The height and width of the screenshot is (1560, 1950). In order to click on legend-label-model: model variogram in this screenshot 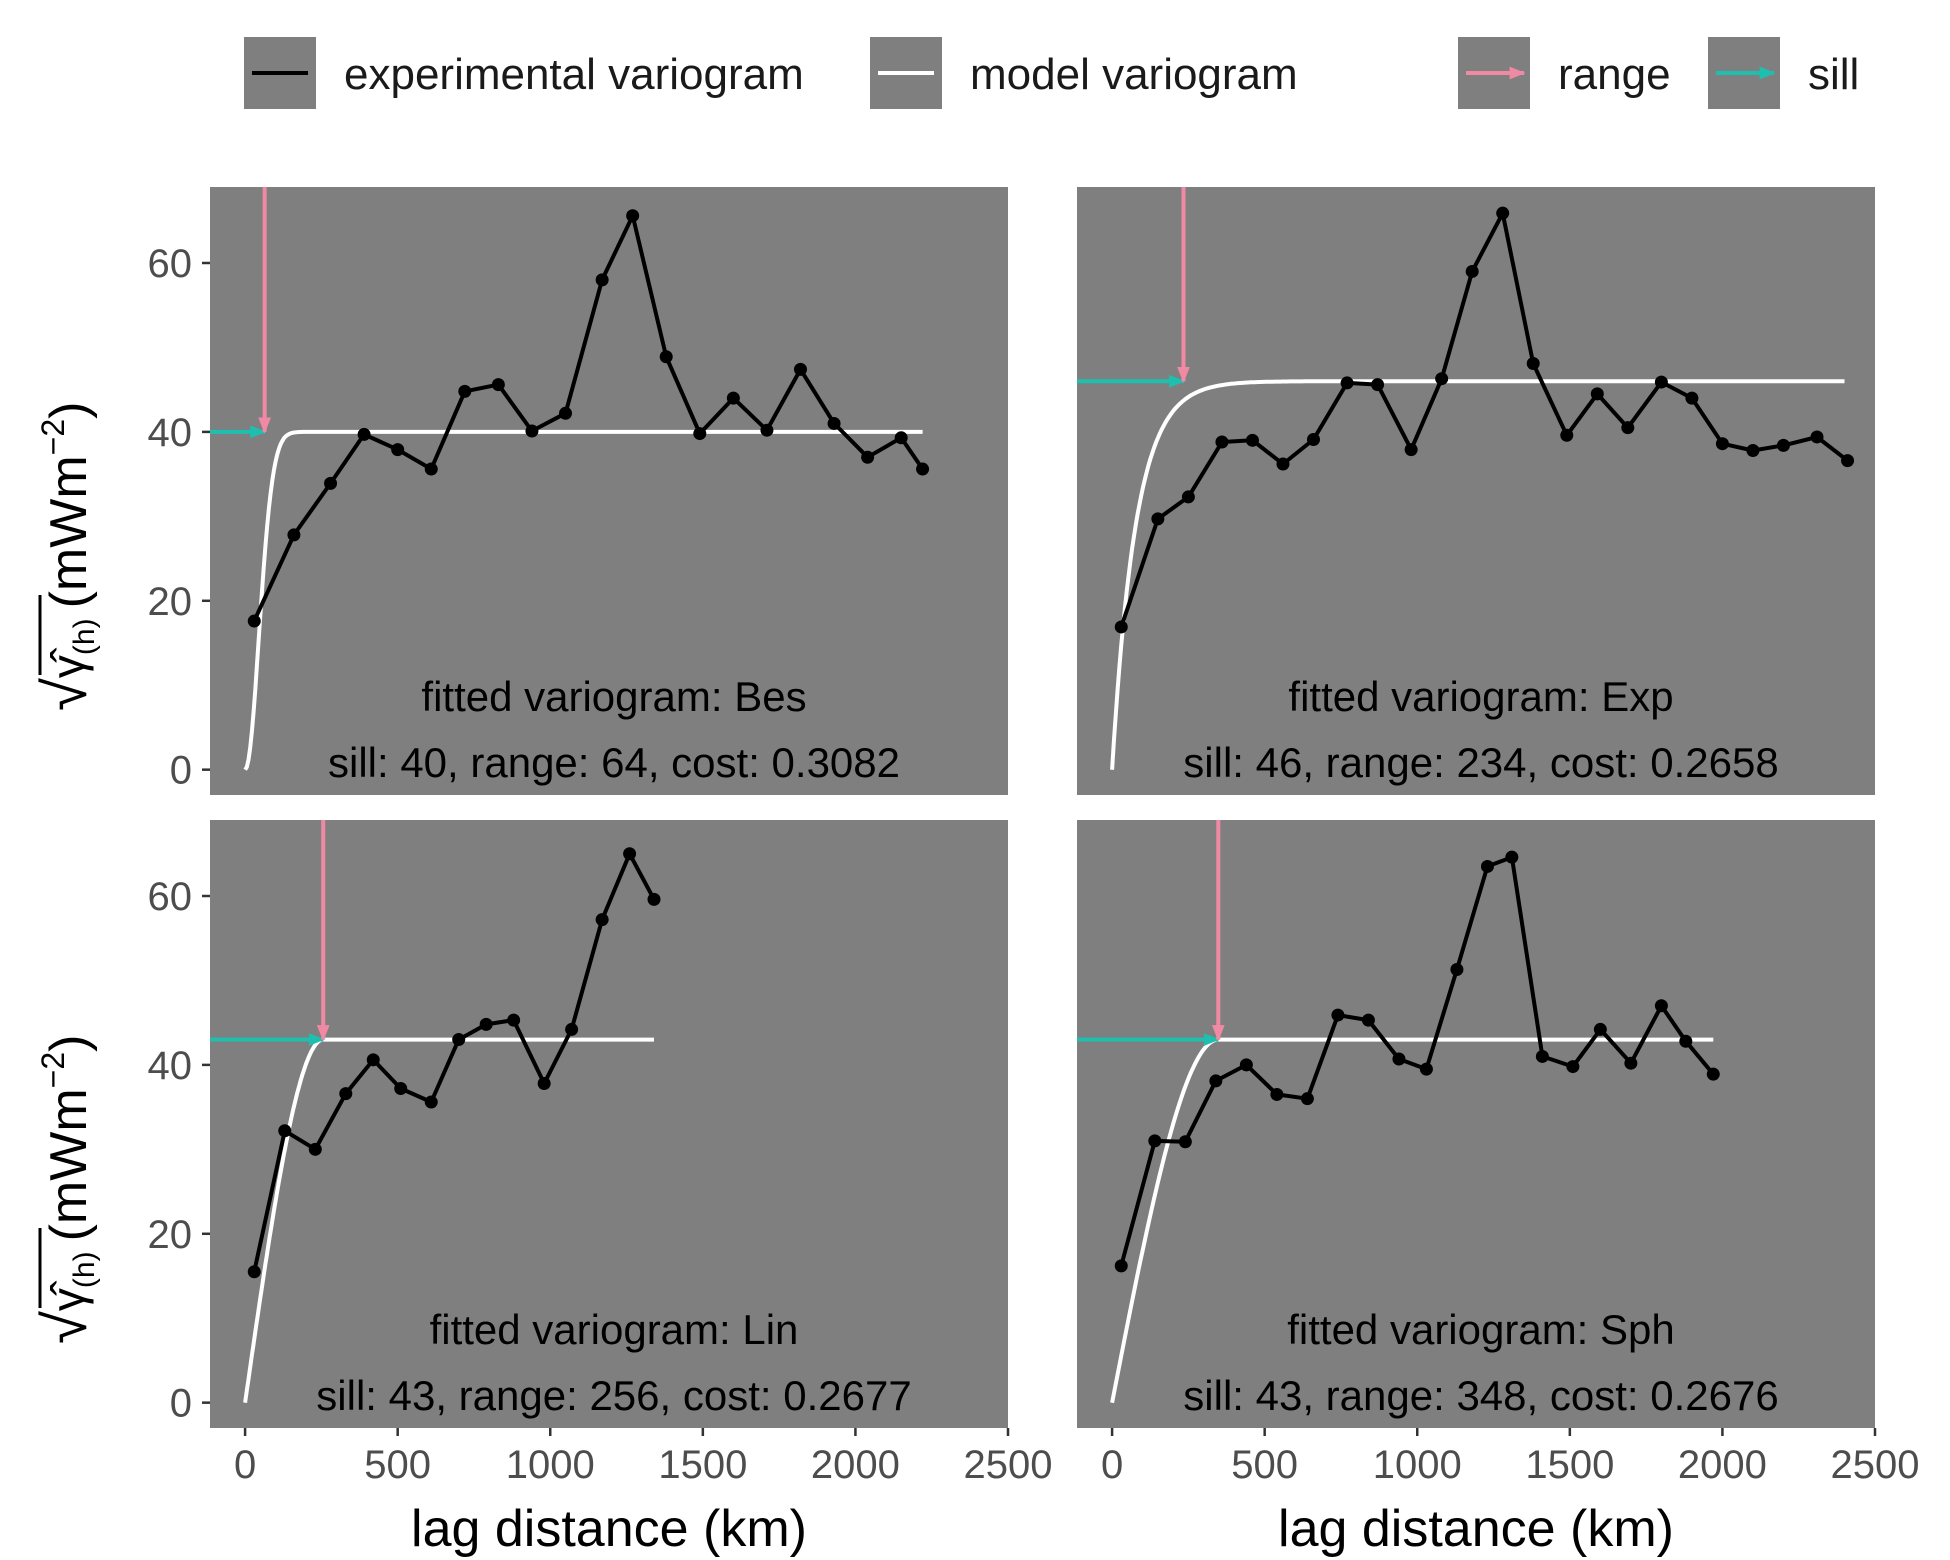, I will do `click(1134, 74)`.